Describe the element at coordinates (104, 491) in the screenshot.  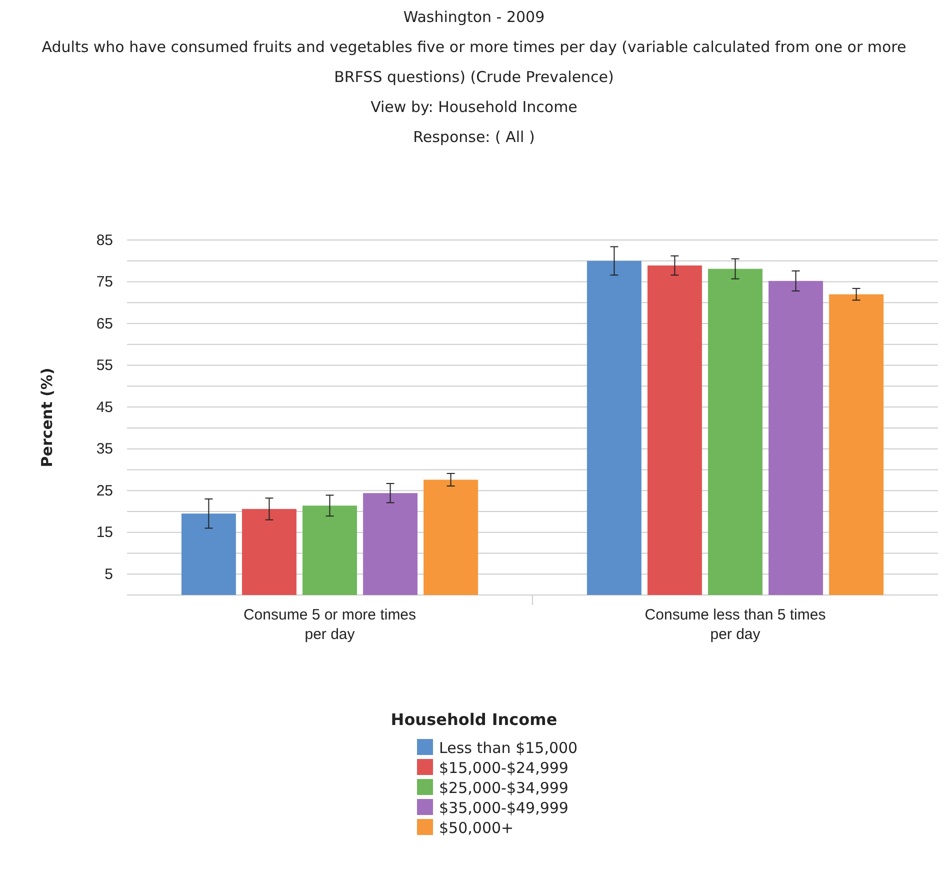
I see `y-tick-label: 25` at that location.